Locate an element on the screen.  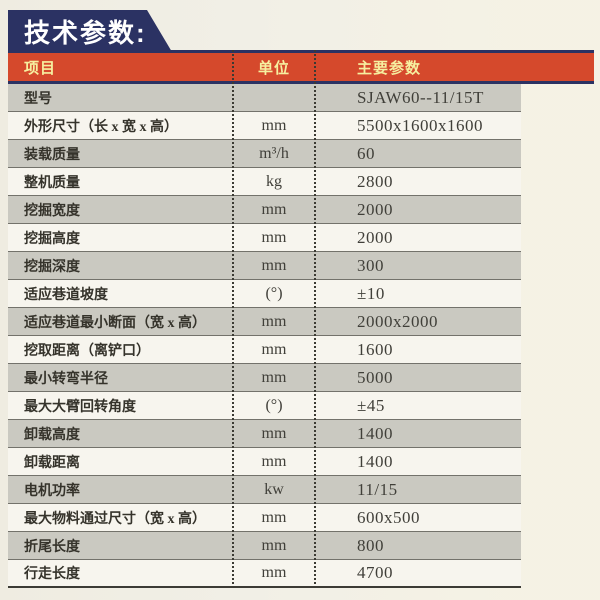
table-row: 行走长度 mm 4700 is located at coordinates (264, 574).